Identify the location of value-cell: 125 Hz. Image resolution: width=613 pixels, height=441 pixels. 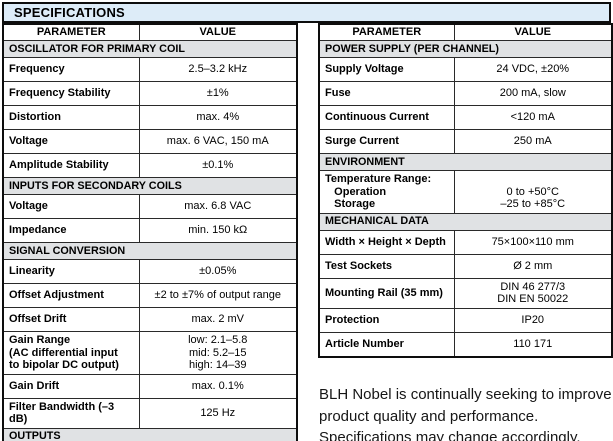
(218, 413).